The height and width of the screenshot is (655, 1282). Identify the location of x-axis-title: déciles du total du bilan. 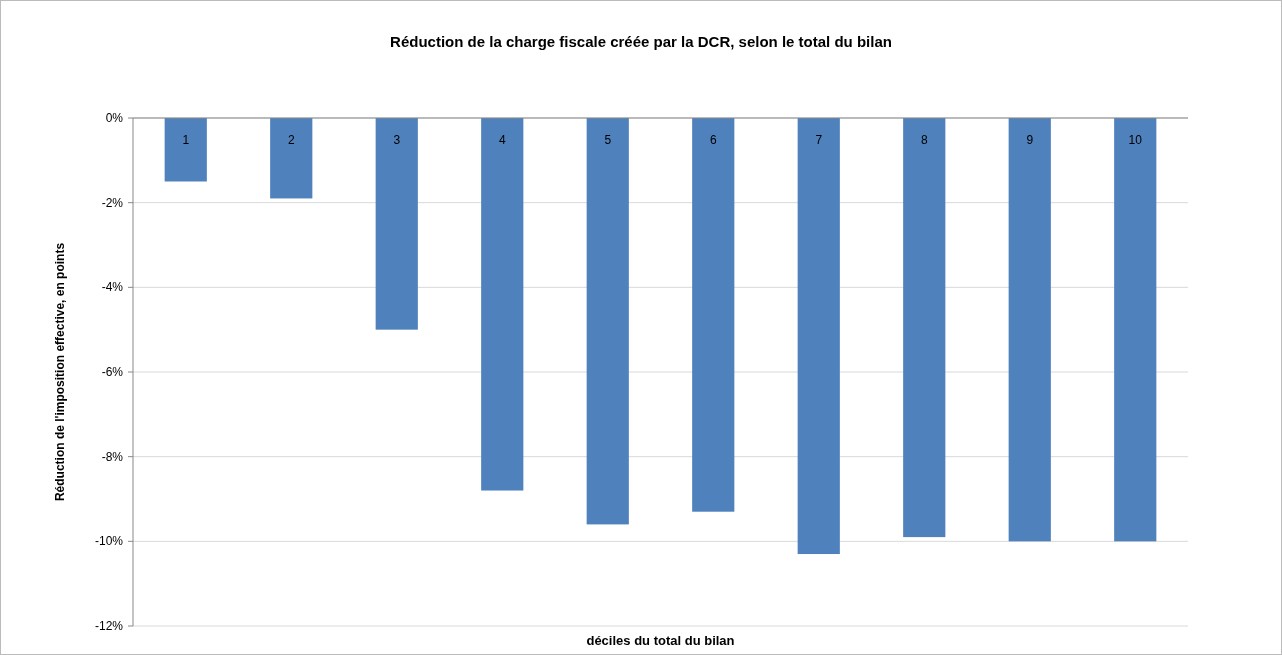
(660, 640).